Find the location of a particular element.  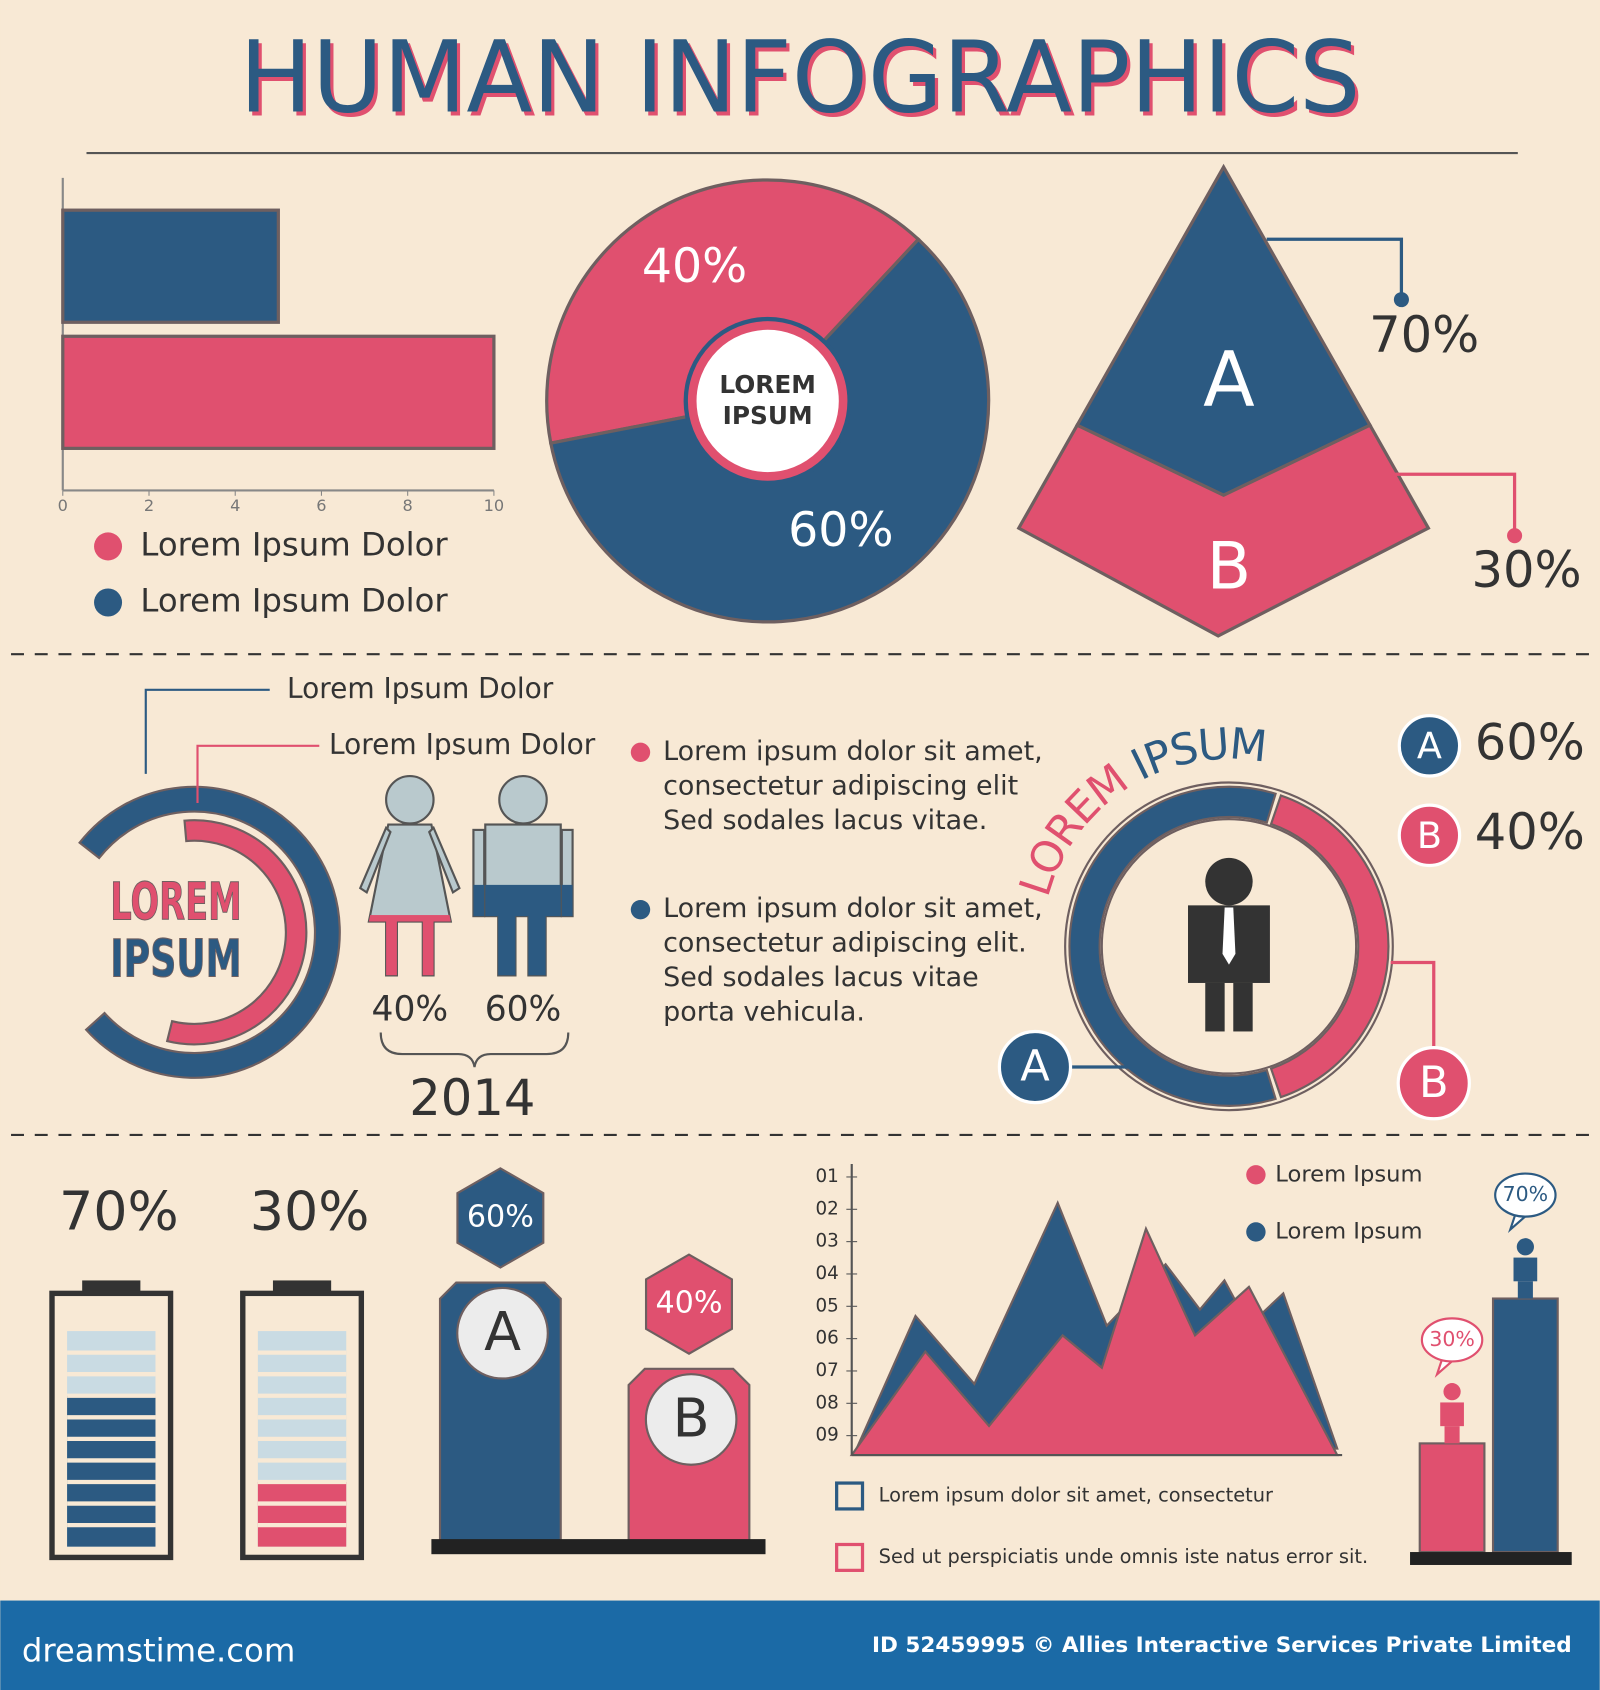

column-base is located at coordinates (598, 1547).